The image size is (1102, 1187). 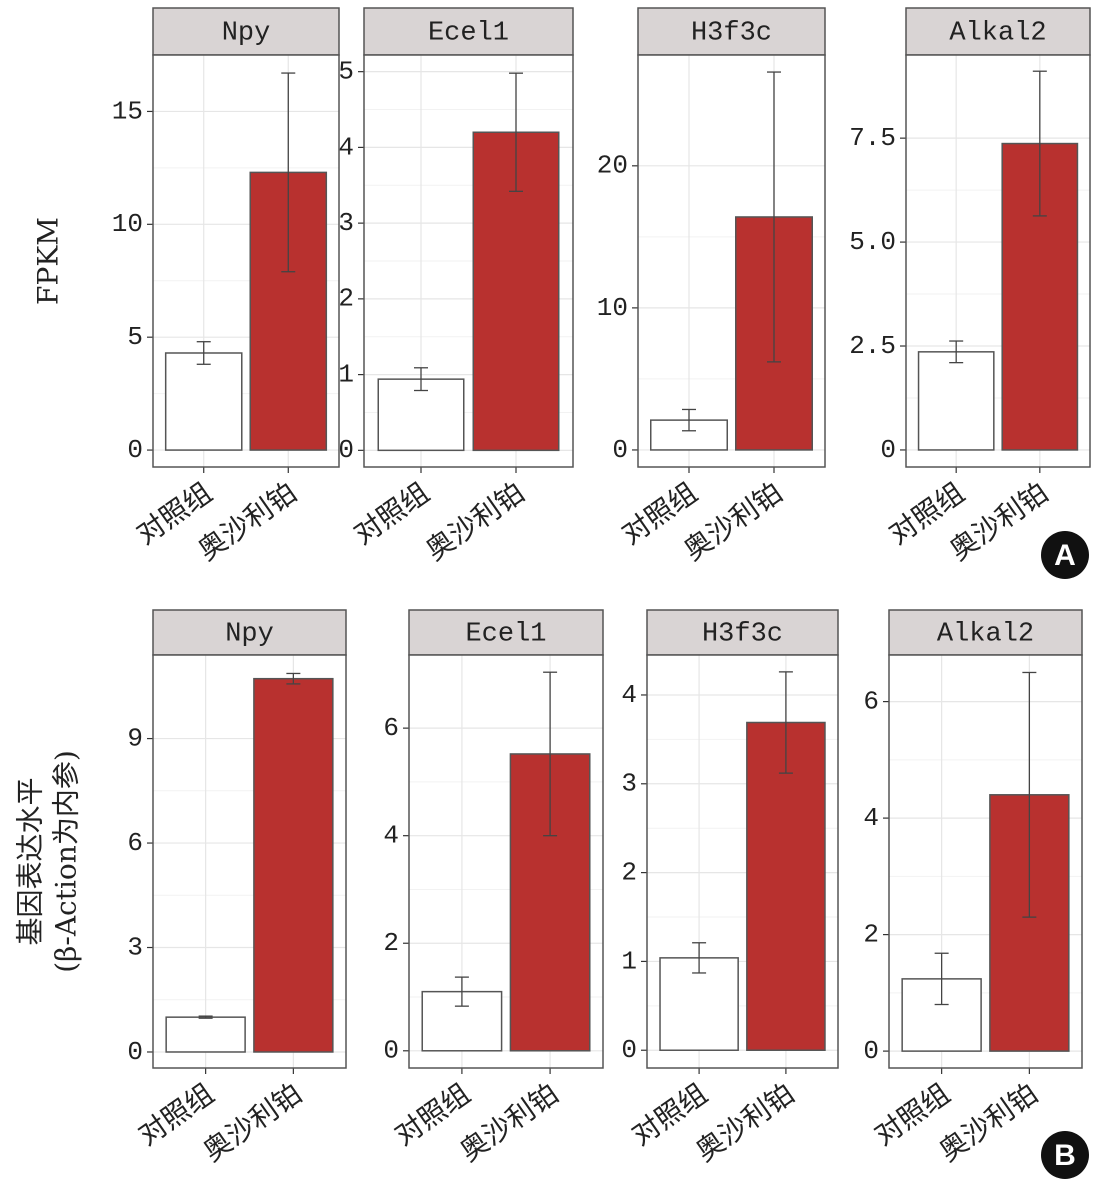 What do you see at coordinates (135, 738) in the screenshot?
I see `y-tick-label: 9` at bounding box center [135, 738].